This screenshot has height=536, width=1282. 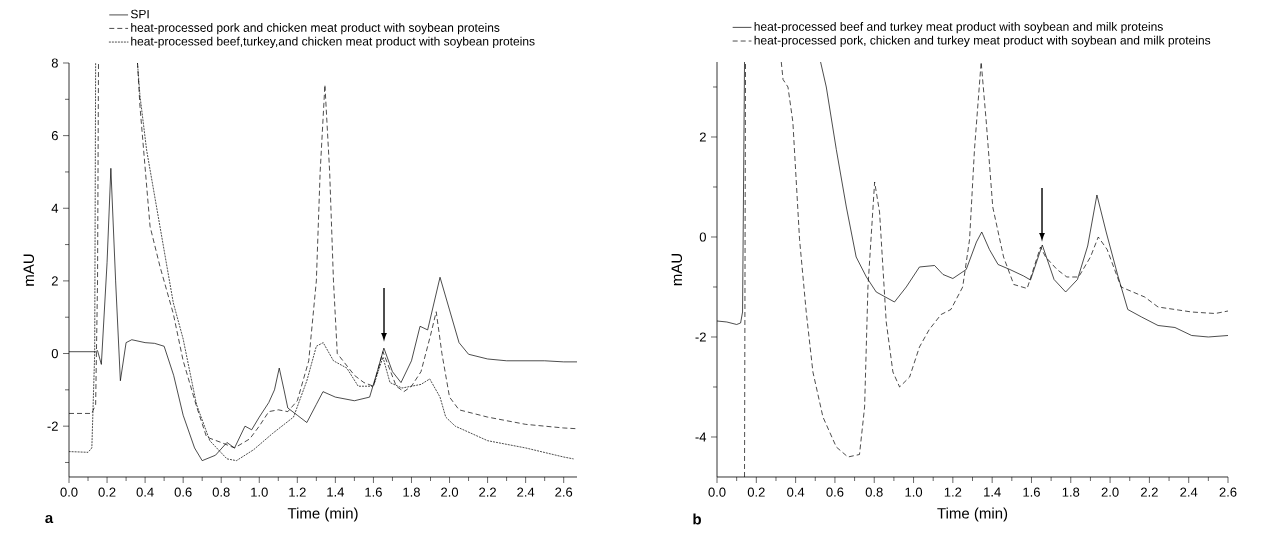 What do you see at coordinates (701, 437) in the screenshot?
I see `y-tick-label: -4` at bounding box center [701, 437].